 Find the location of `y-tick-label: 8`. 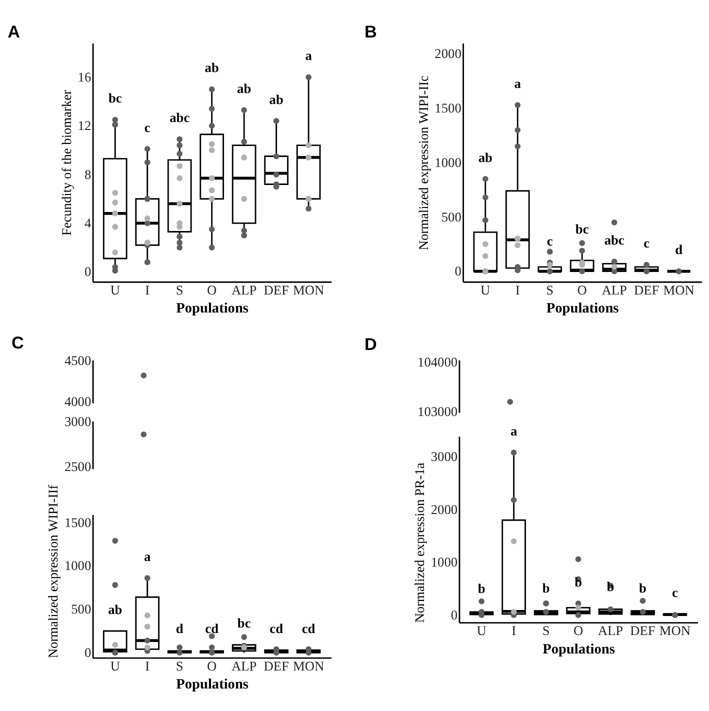

y-tick-label: 8 is located at coordinates (88, 174).